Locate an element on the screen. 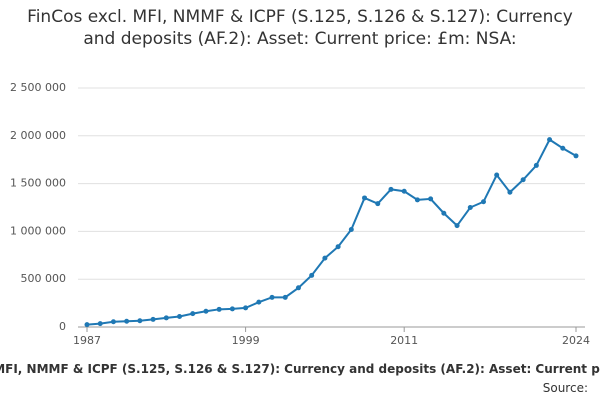 The height and width of the screenshot is (400, 600). y-tick-label: 1 000 000 is located at coordinates (38, 230).